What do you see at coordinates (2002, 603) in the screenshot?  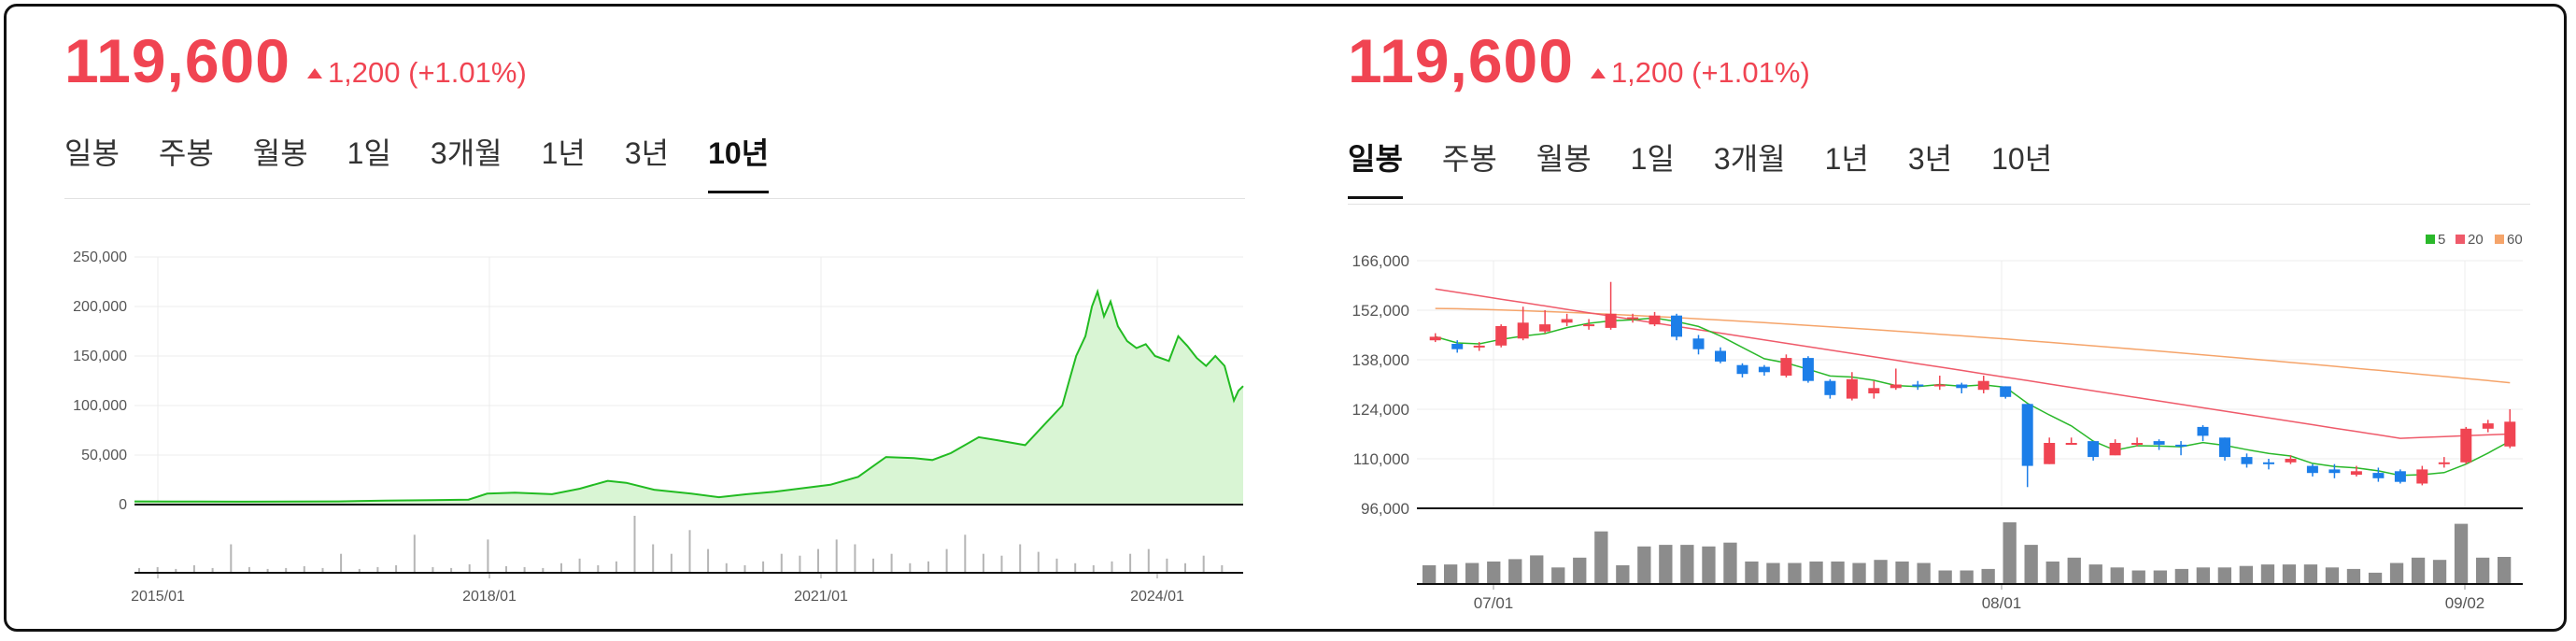 I see `x-tick-label: 08/01` at bounding box center [2002, 603].